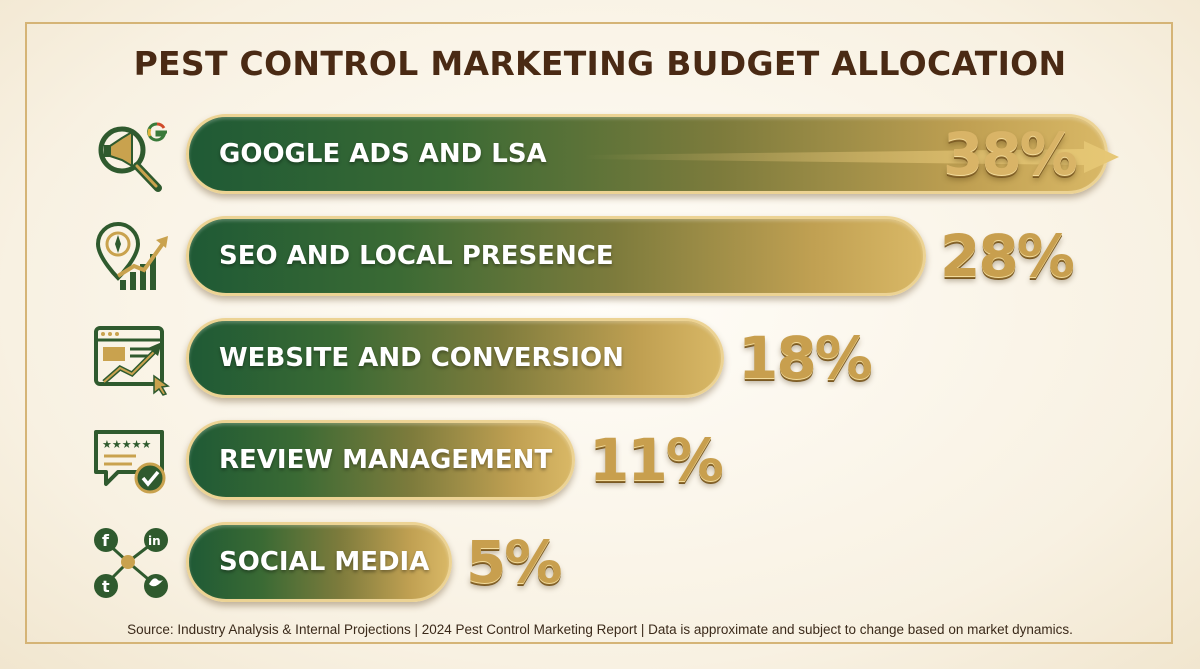 This screenshot has width=1200, height=669. What do you see at coordinates (1007, 256) in the screenshot?
I see `value-label-seo: 28%` at bounding box center [1007, 256].